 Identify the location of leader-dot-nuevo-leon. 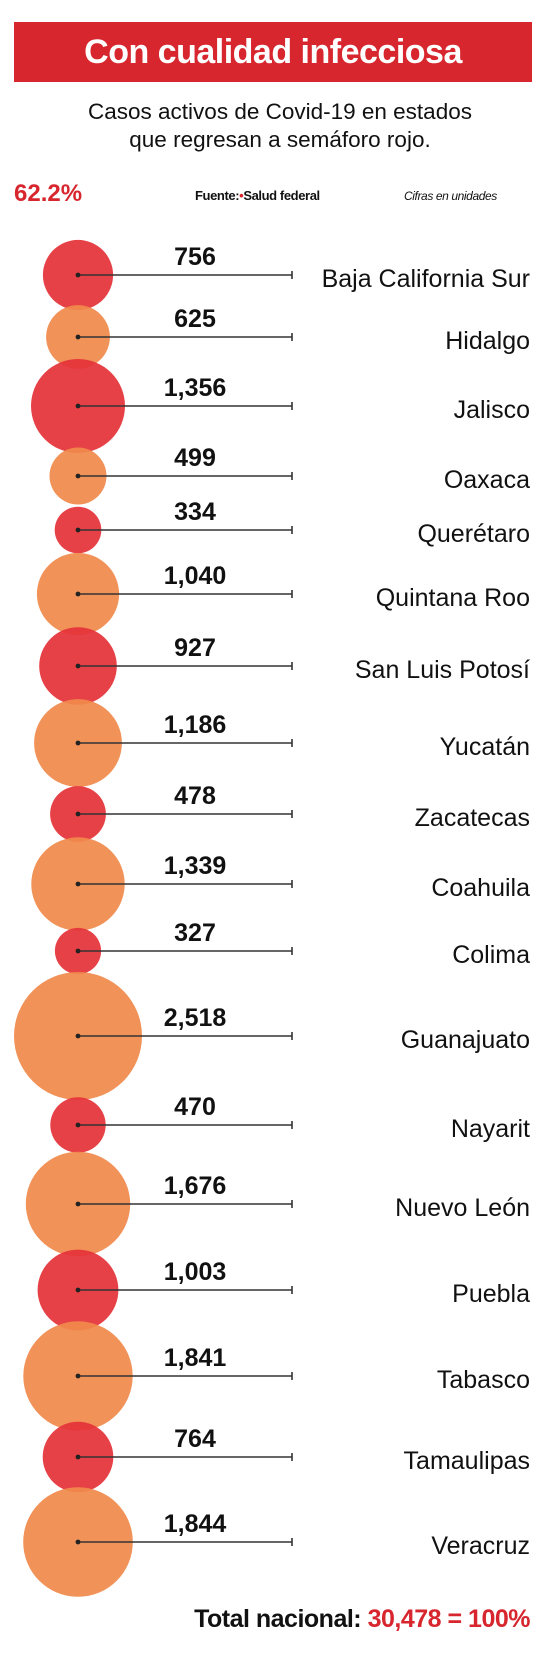
(78, 1204).